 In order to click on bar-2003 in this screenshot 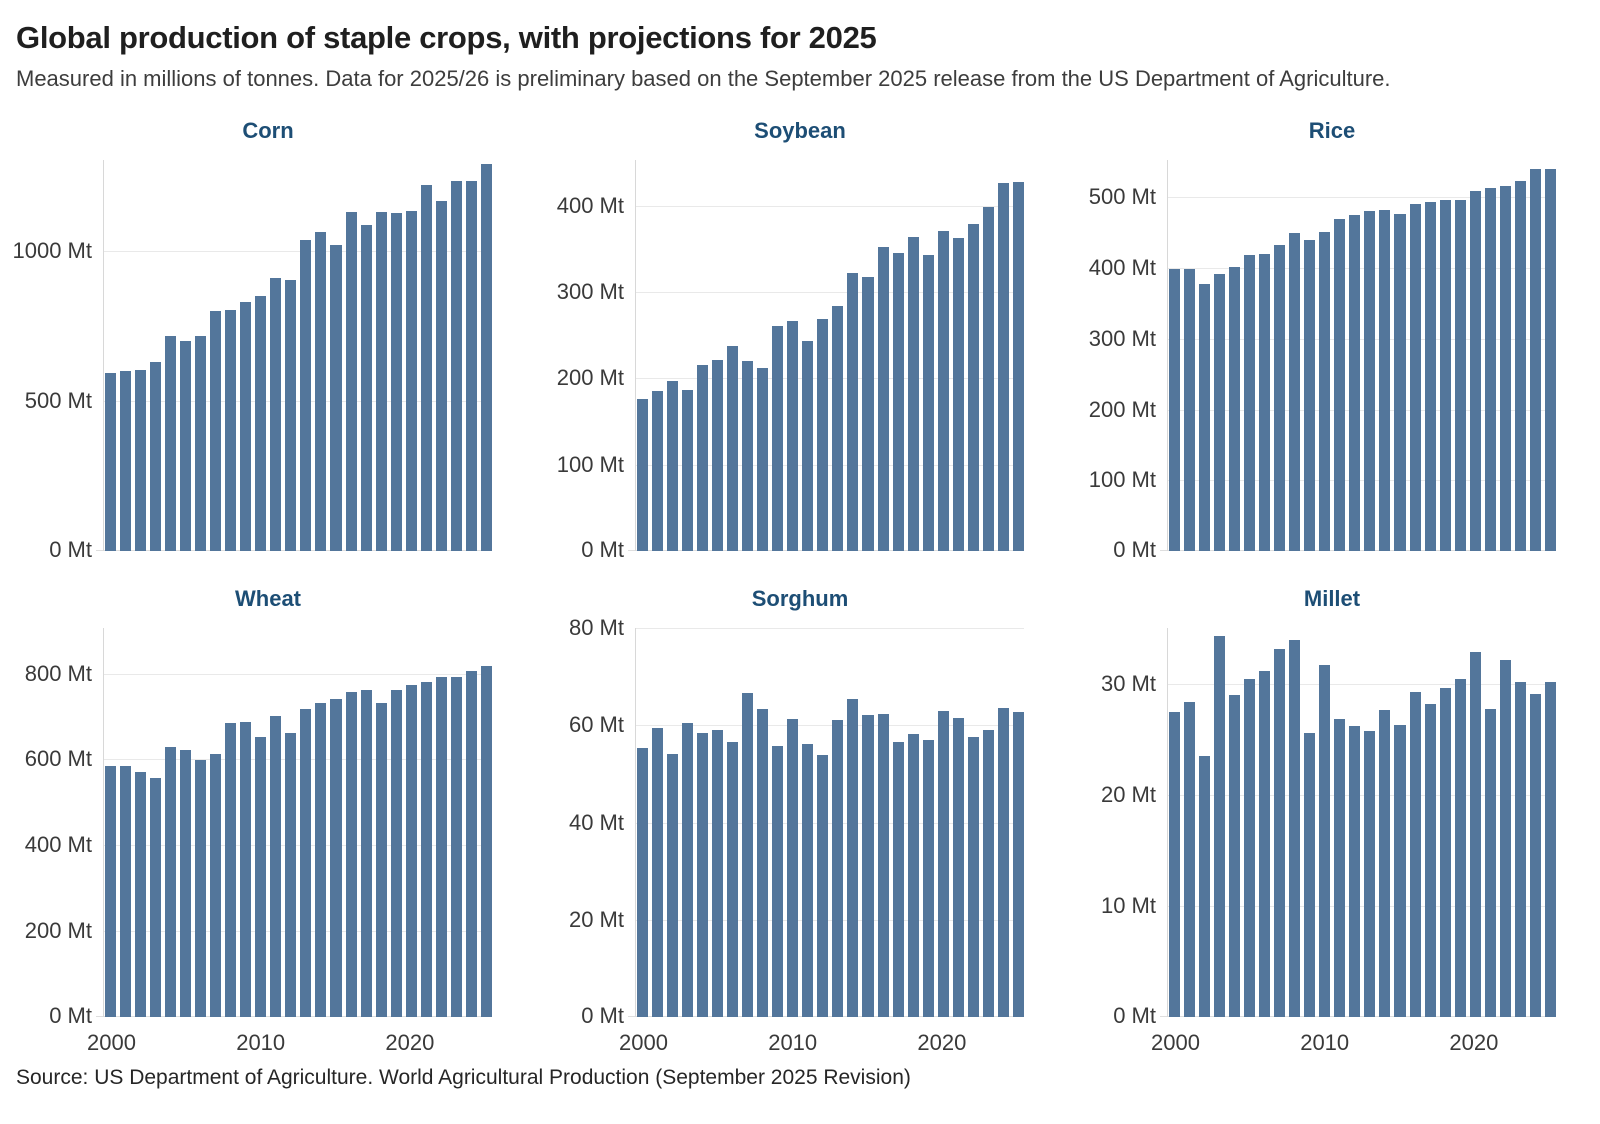, I will do `click(1220, 412)`.